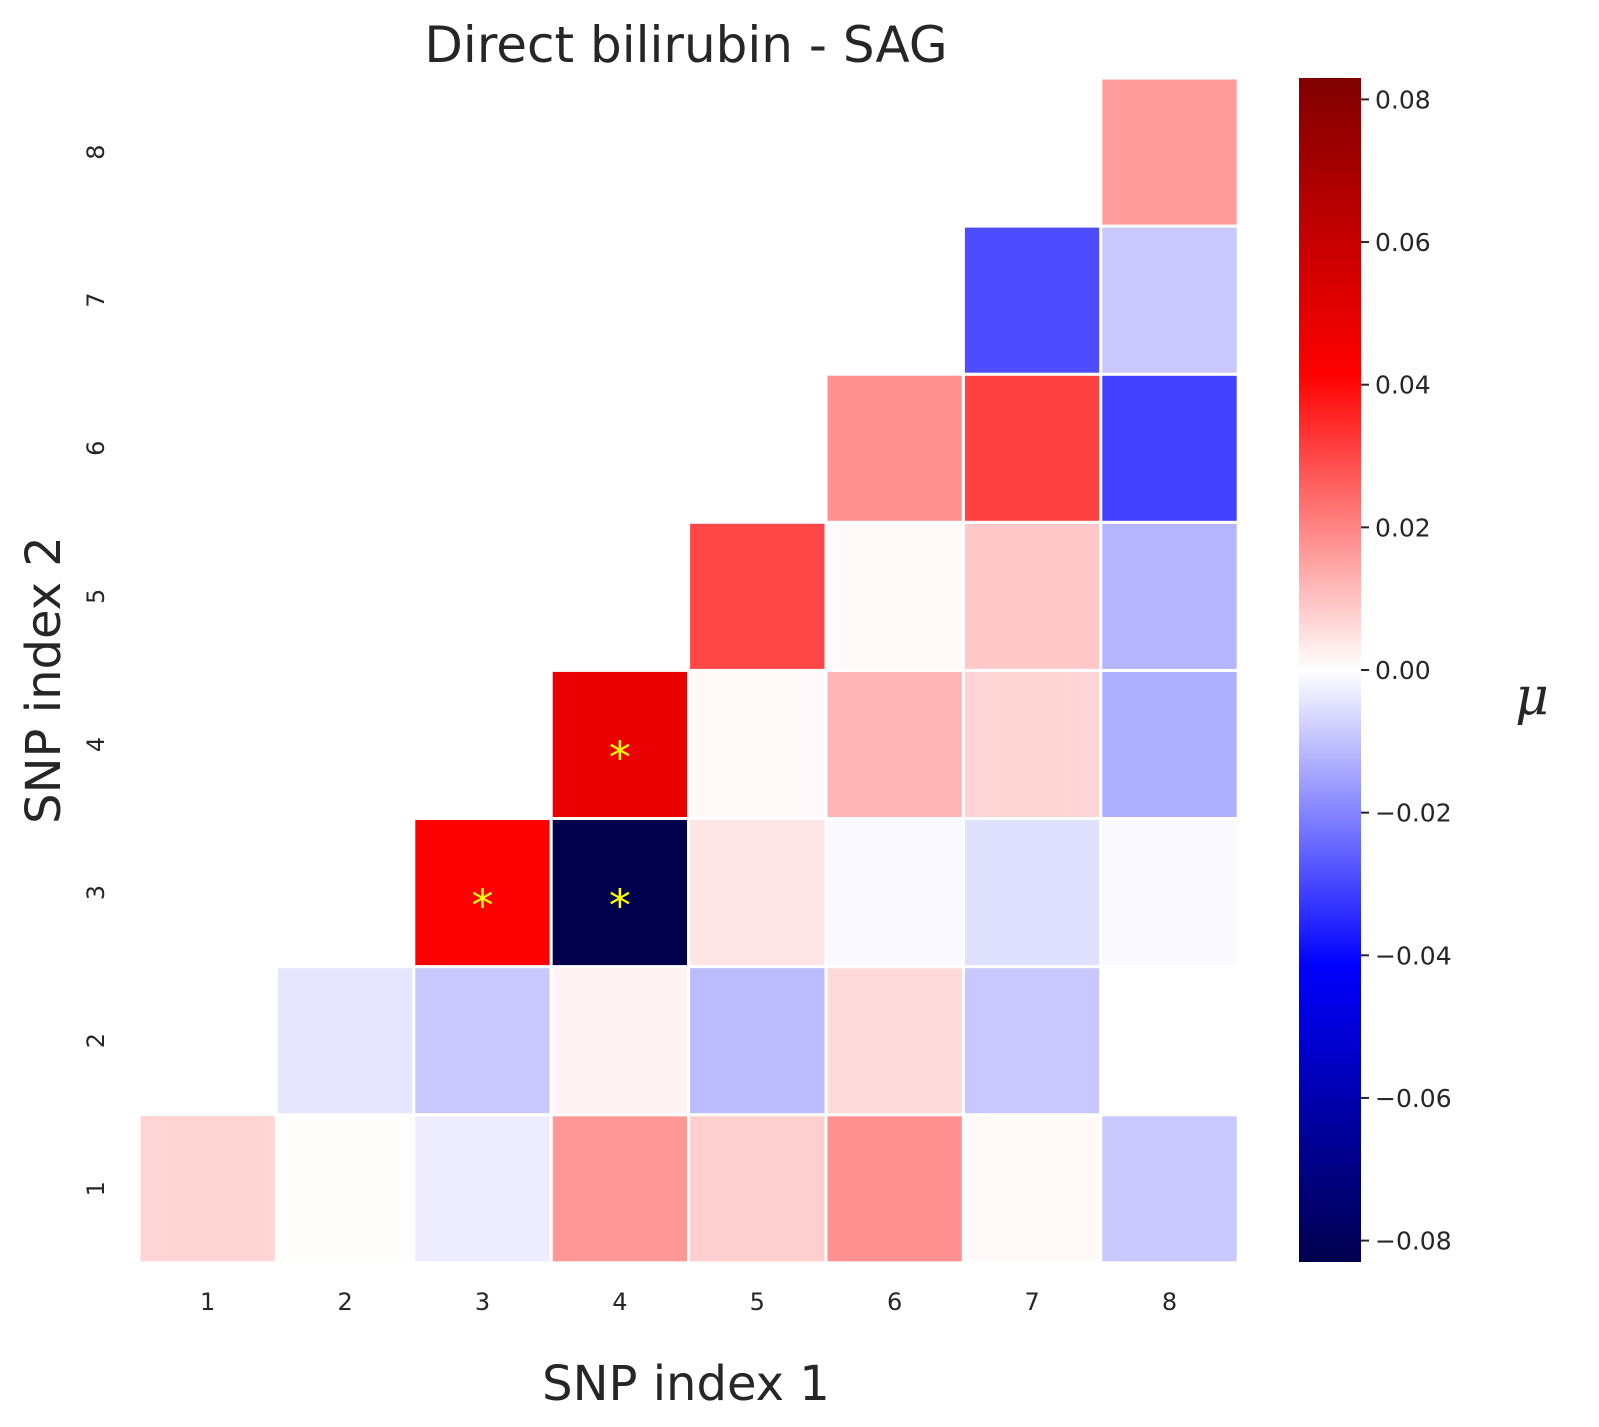  I want to click on x-axis-ticks: 1 2 3 4 5 6 7 8, so click(688, 1302).